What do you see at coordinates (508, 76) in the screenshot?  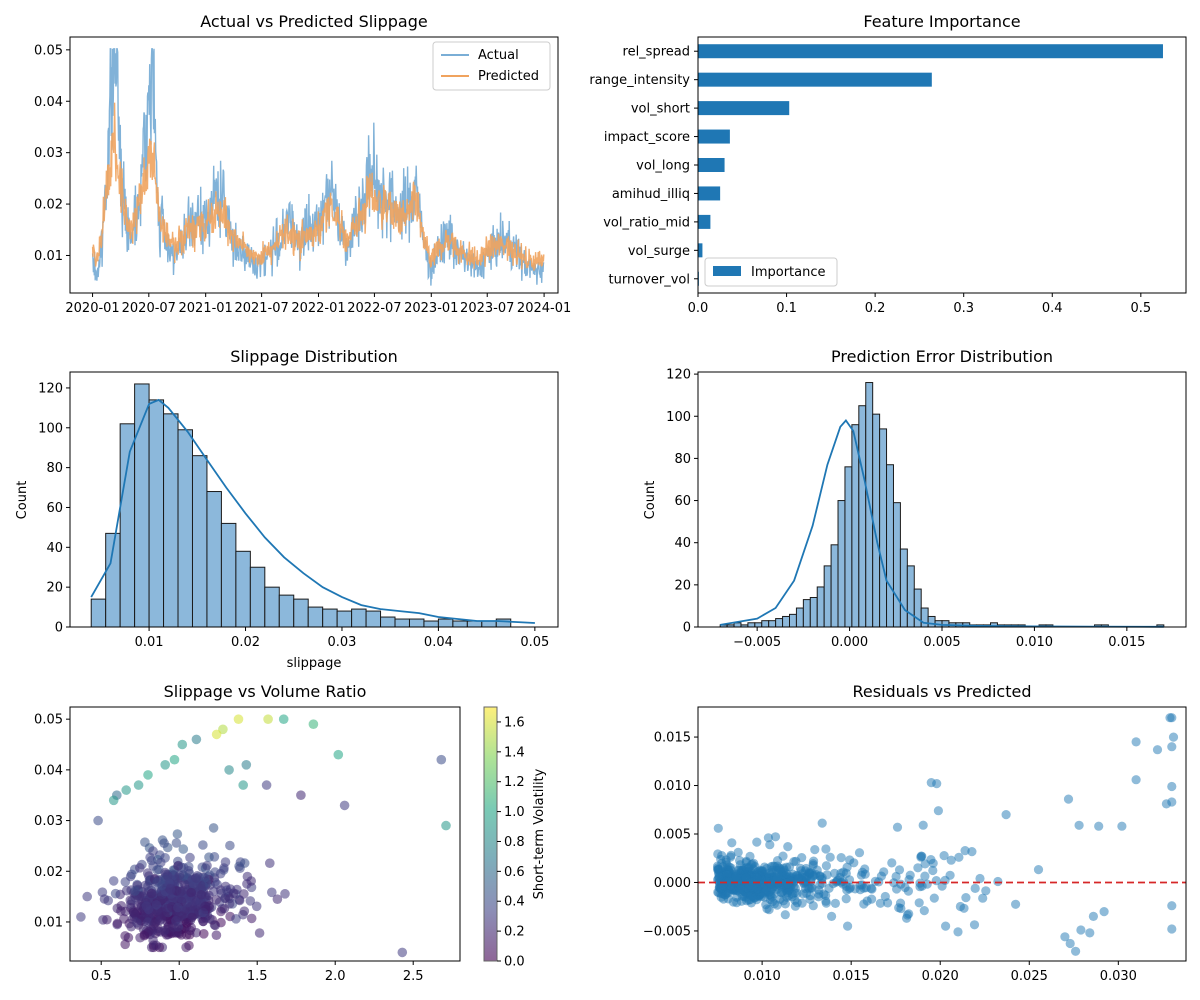 I see `legend-label-predicted: Predicted` at bounding box center [508, 76].